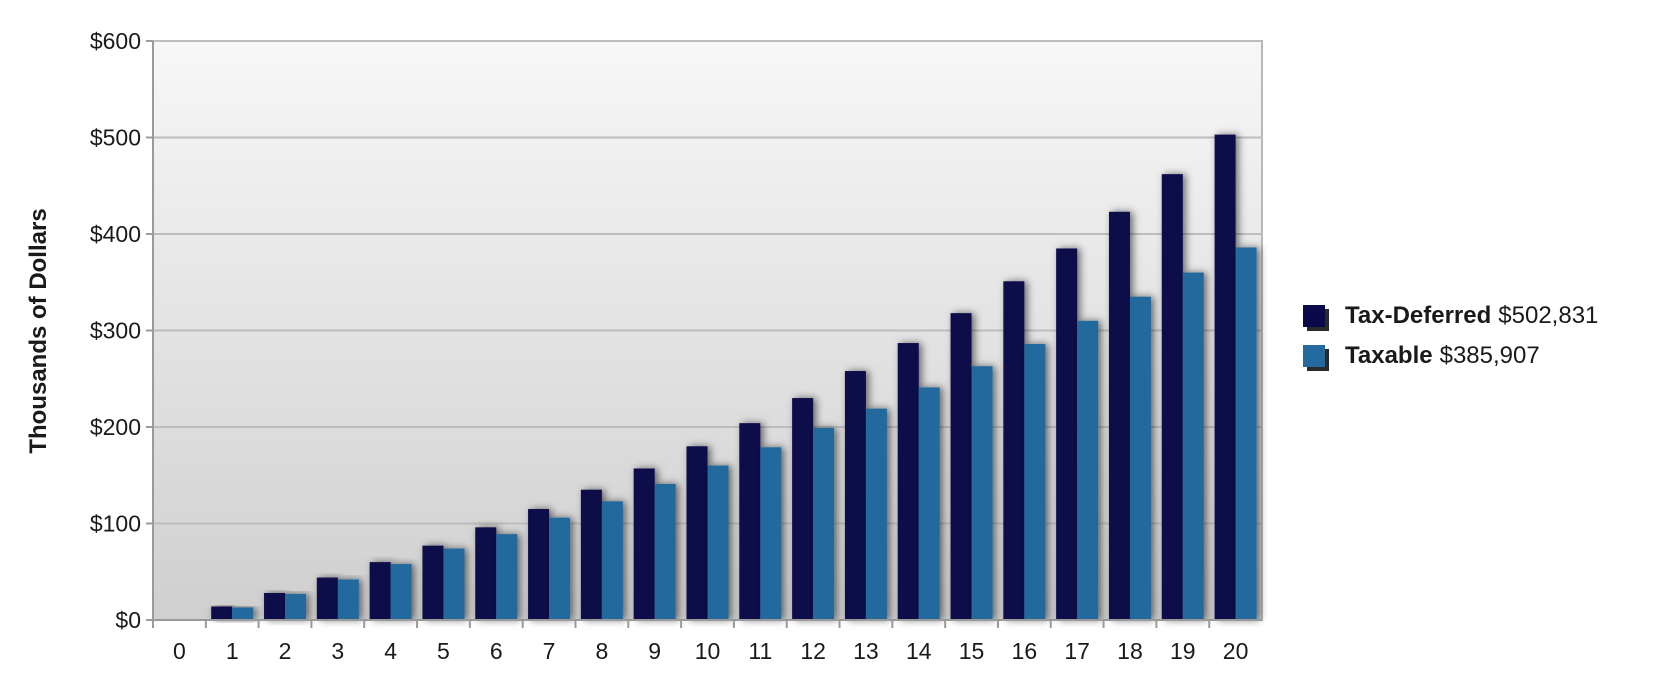  Describe the element at coordinates (1236, 651) in the screenshot. I see `x-tick-label: 20` at that location.